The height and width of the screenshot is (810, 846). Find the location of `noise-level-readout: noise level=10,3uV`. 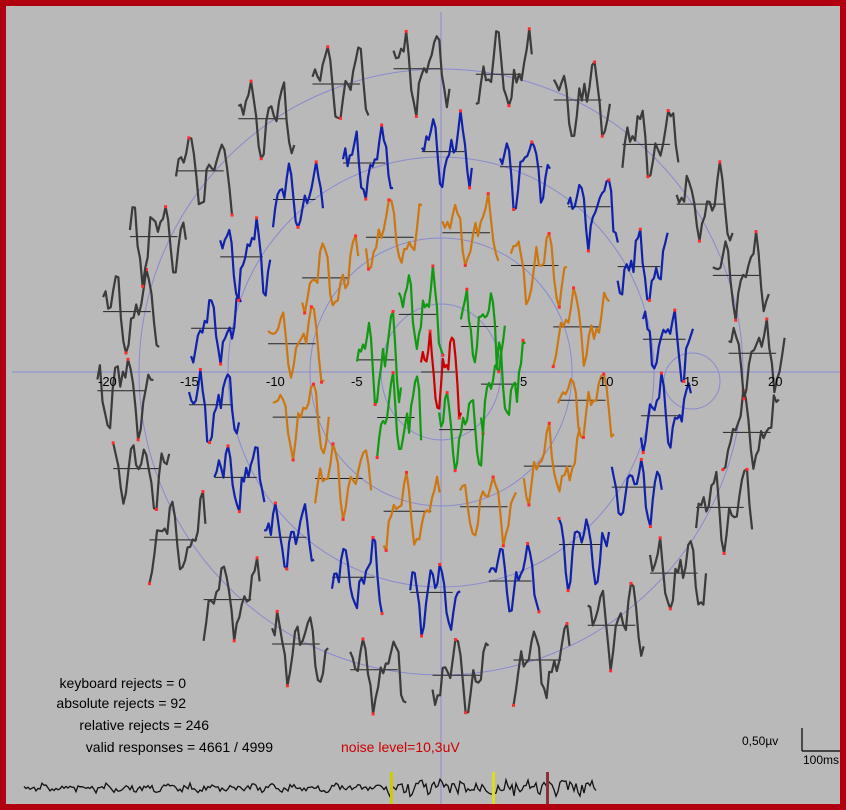

noise-level-readout: noise level=10,3uV is located at coordinates (400, 747).